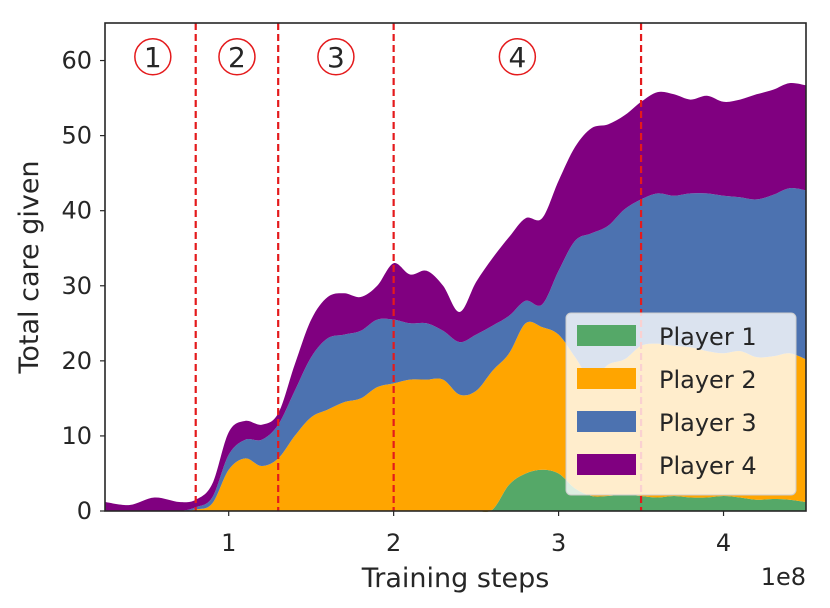 This screenshot has width=830, height=608. I want to click on phase-markers: 1 2 3 4, so click(335, 57).